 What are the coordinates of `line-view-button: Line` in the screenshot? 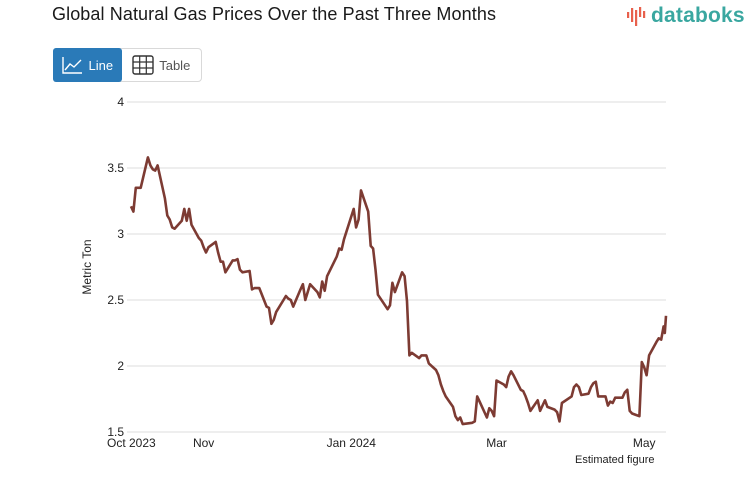 It's located at (87, 65).